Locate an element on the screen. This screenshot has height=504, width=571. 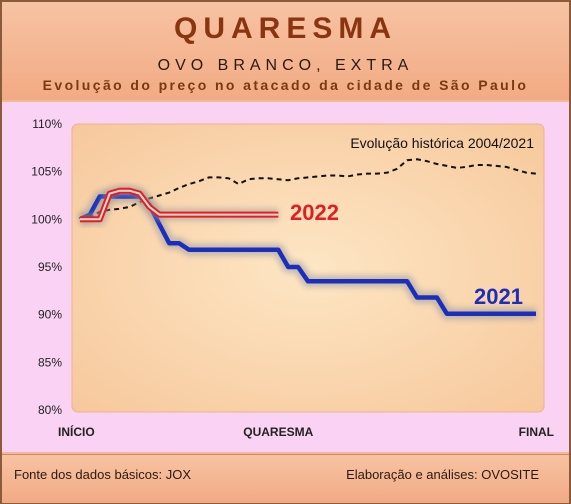
chart-title: QUARESMA is located at coordinates (285, 28).